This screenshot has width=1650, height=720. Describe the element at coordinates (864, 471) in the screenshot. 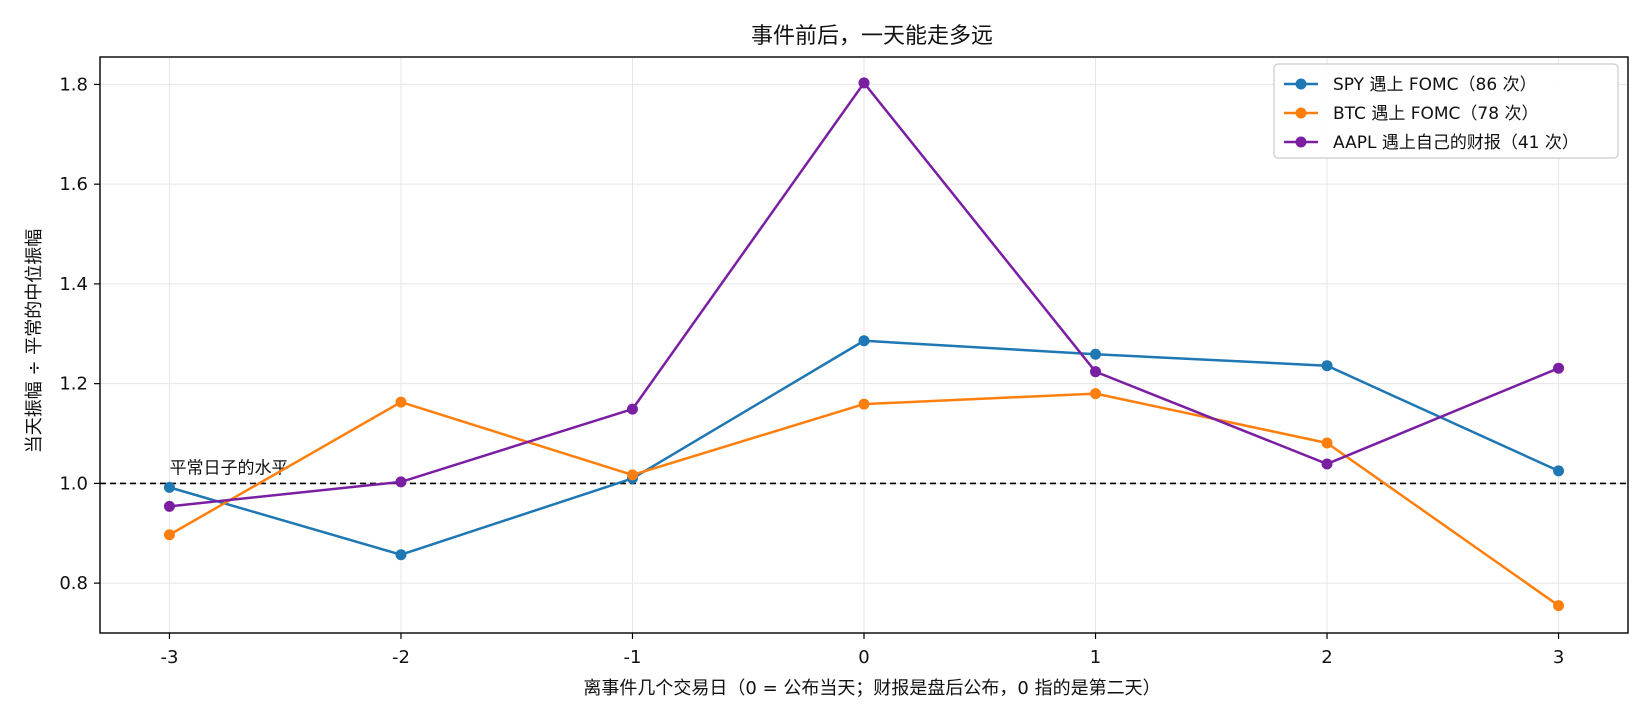

I see `reference-line-group: 平常日子的水平` at that location.